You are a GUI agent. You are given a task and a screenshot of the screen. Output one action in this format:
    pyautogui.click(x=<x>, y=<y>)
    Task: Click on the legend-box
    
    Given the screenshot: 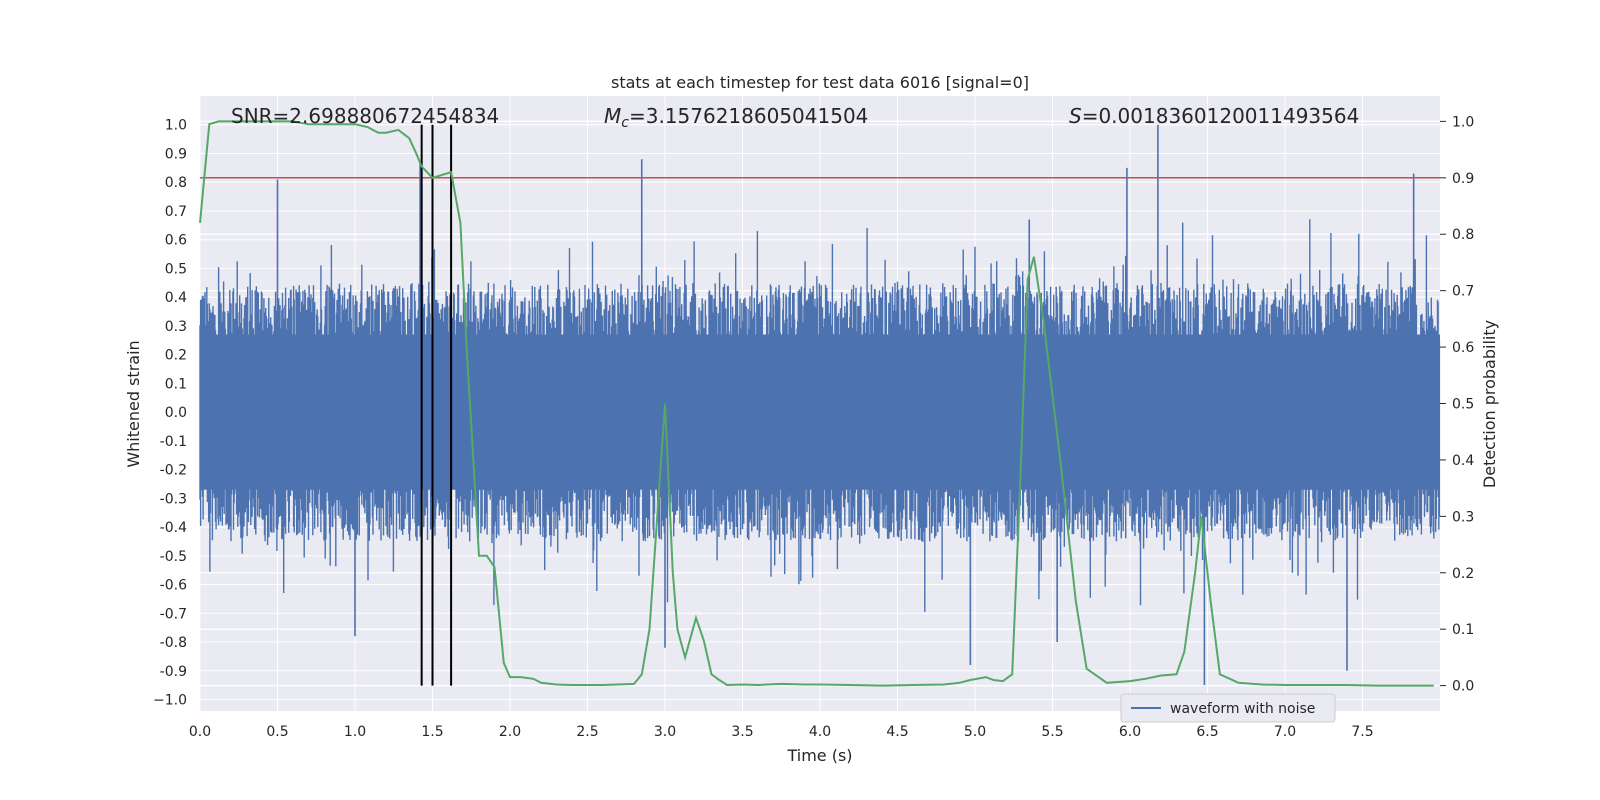 What is the action you would take?
    pyautogui.click(x=1228, y=708)
    